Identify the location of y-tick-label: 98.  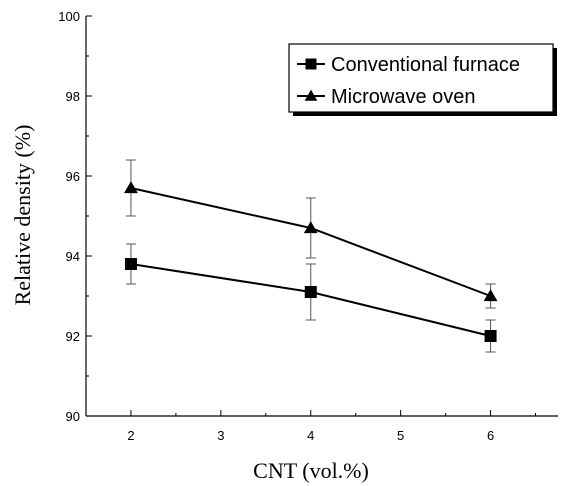
(73, 96).